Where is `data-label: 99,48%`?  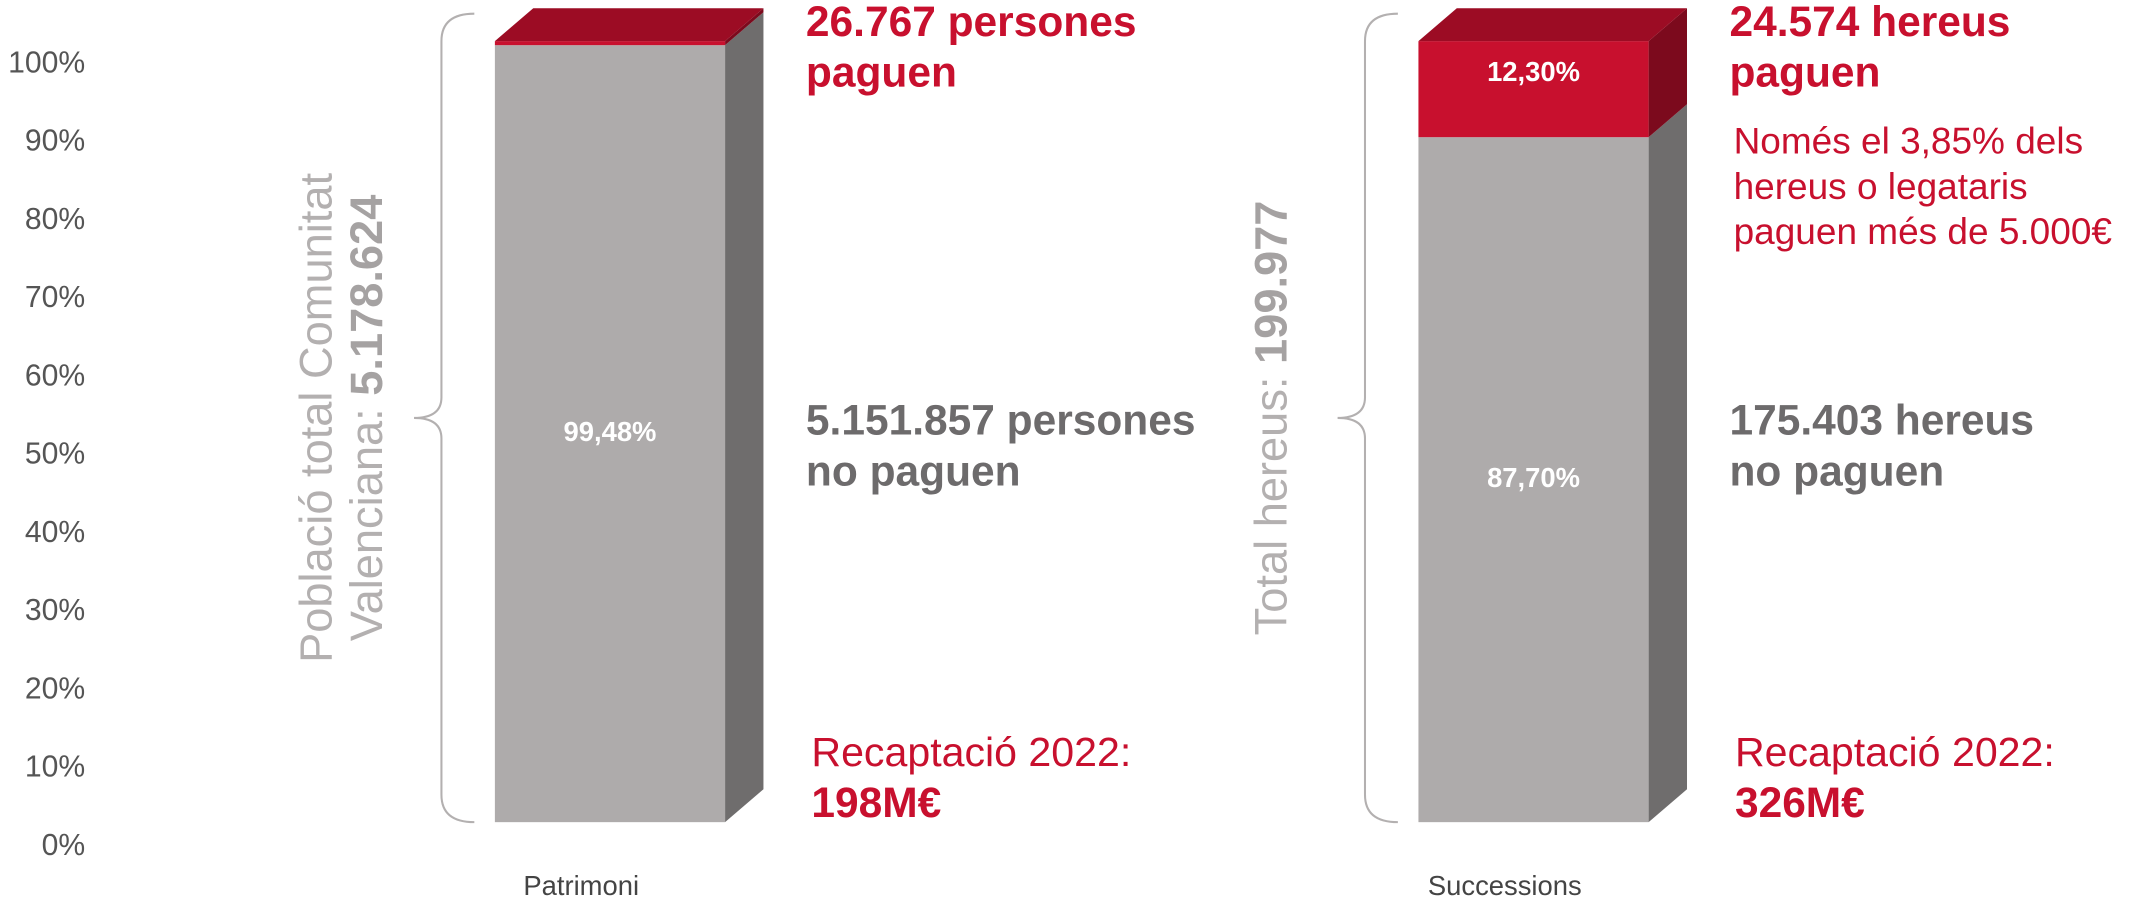 data-label: 99,48% is located at coordinates (610, 431).